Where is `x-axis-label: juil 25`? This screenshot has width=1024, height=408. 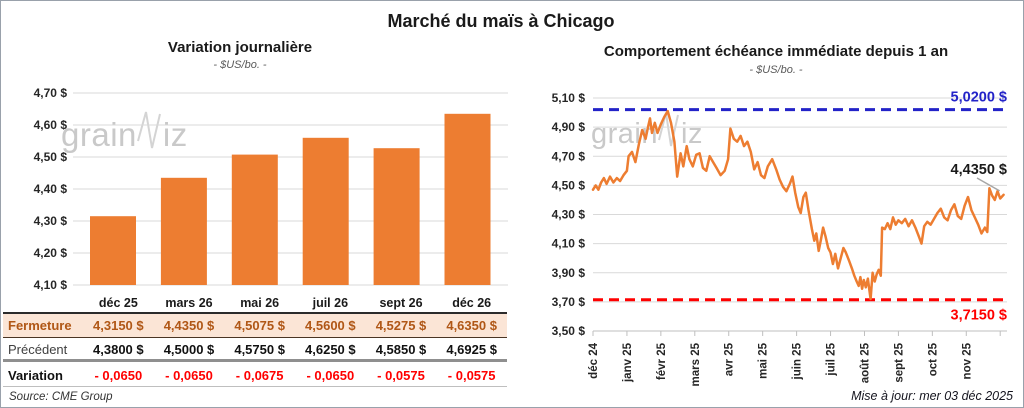
x-axis-label: juil 25 is located at coordinates (832, 359).